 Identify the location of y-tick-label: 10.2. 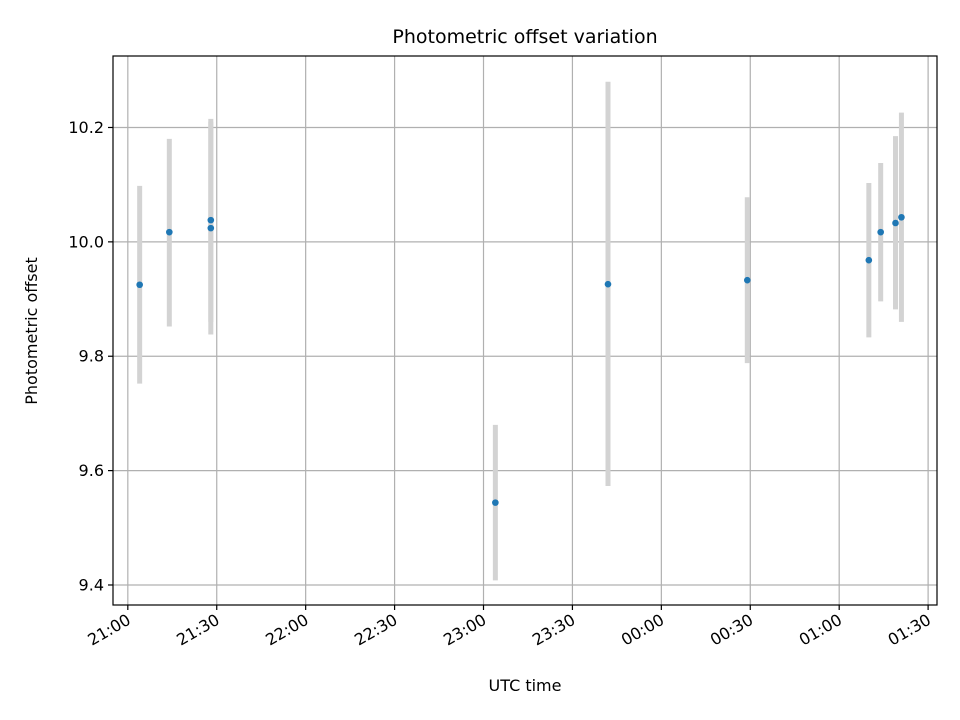
(86, 127).